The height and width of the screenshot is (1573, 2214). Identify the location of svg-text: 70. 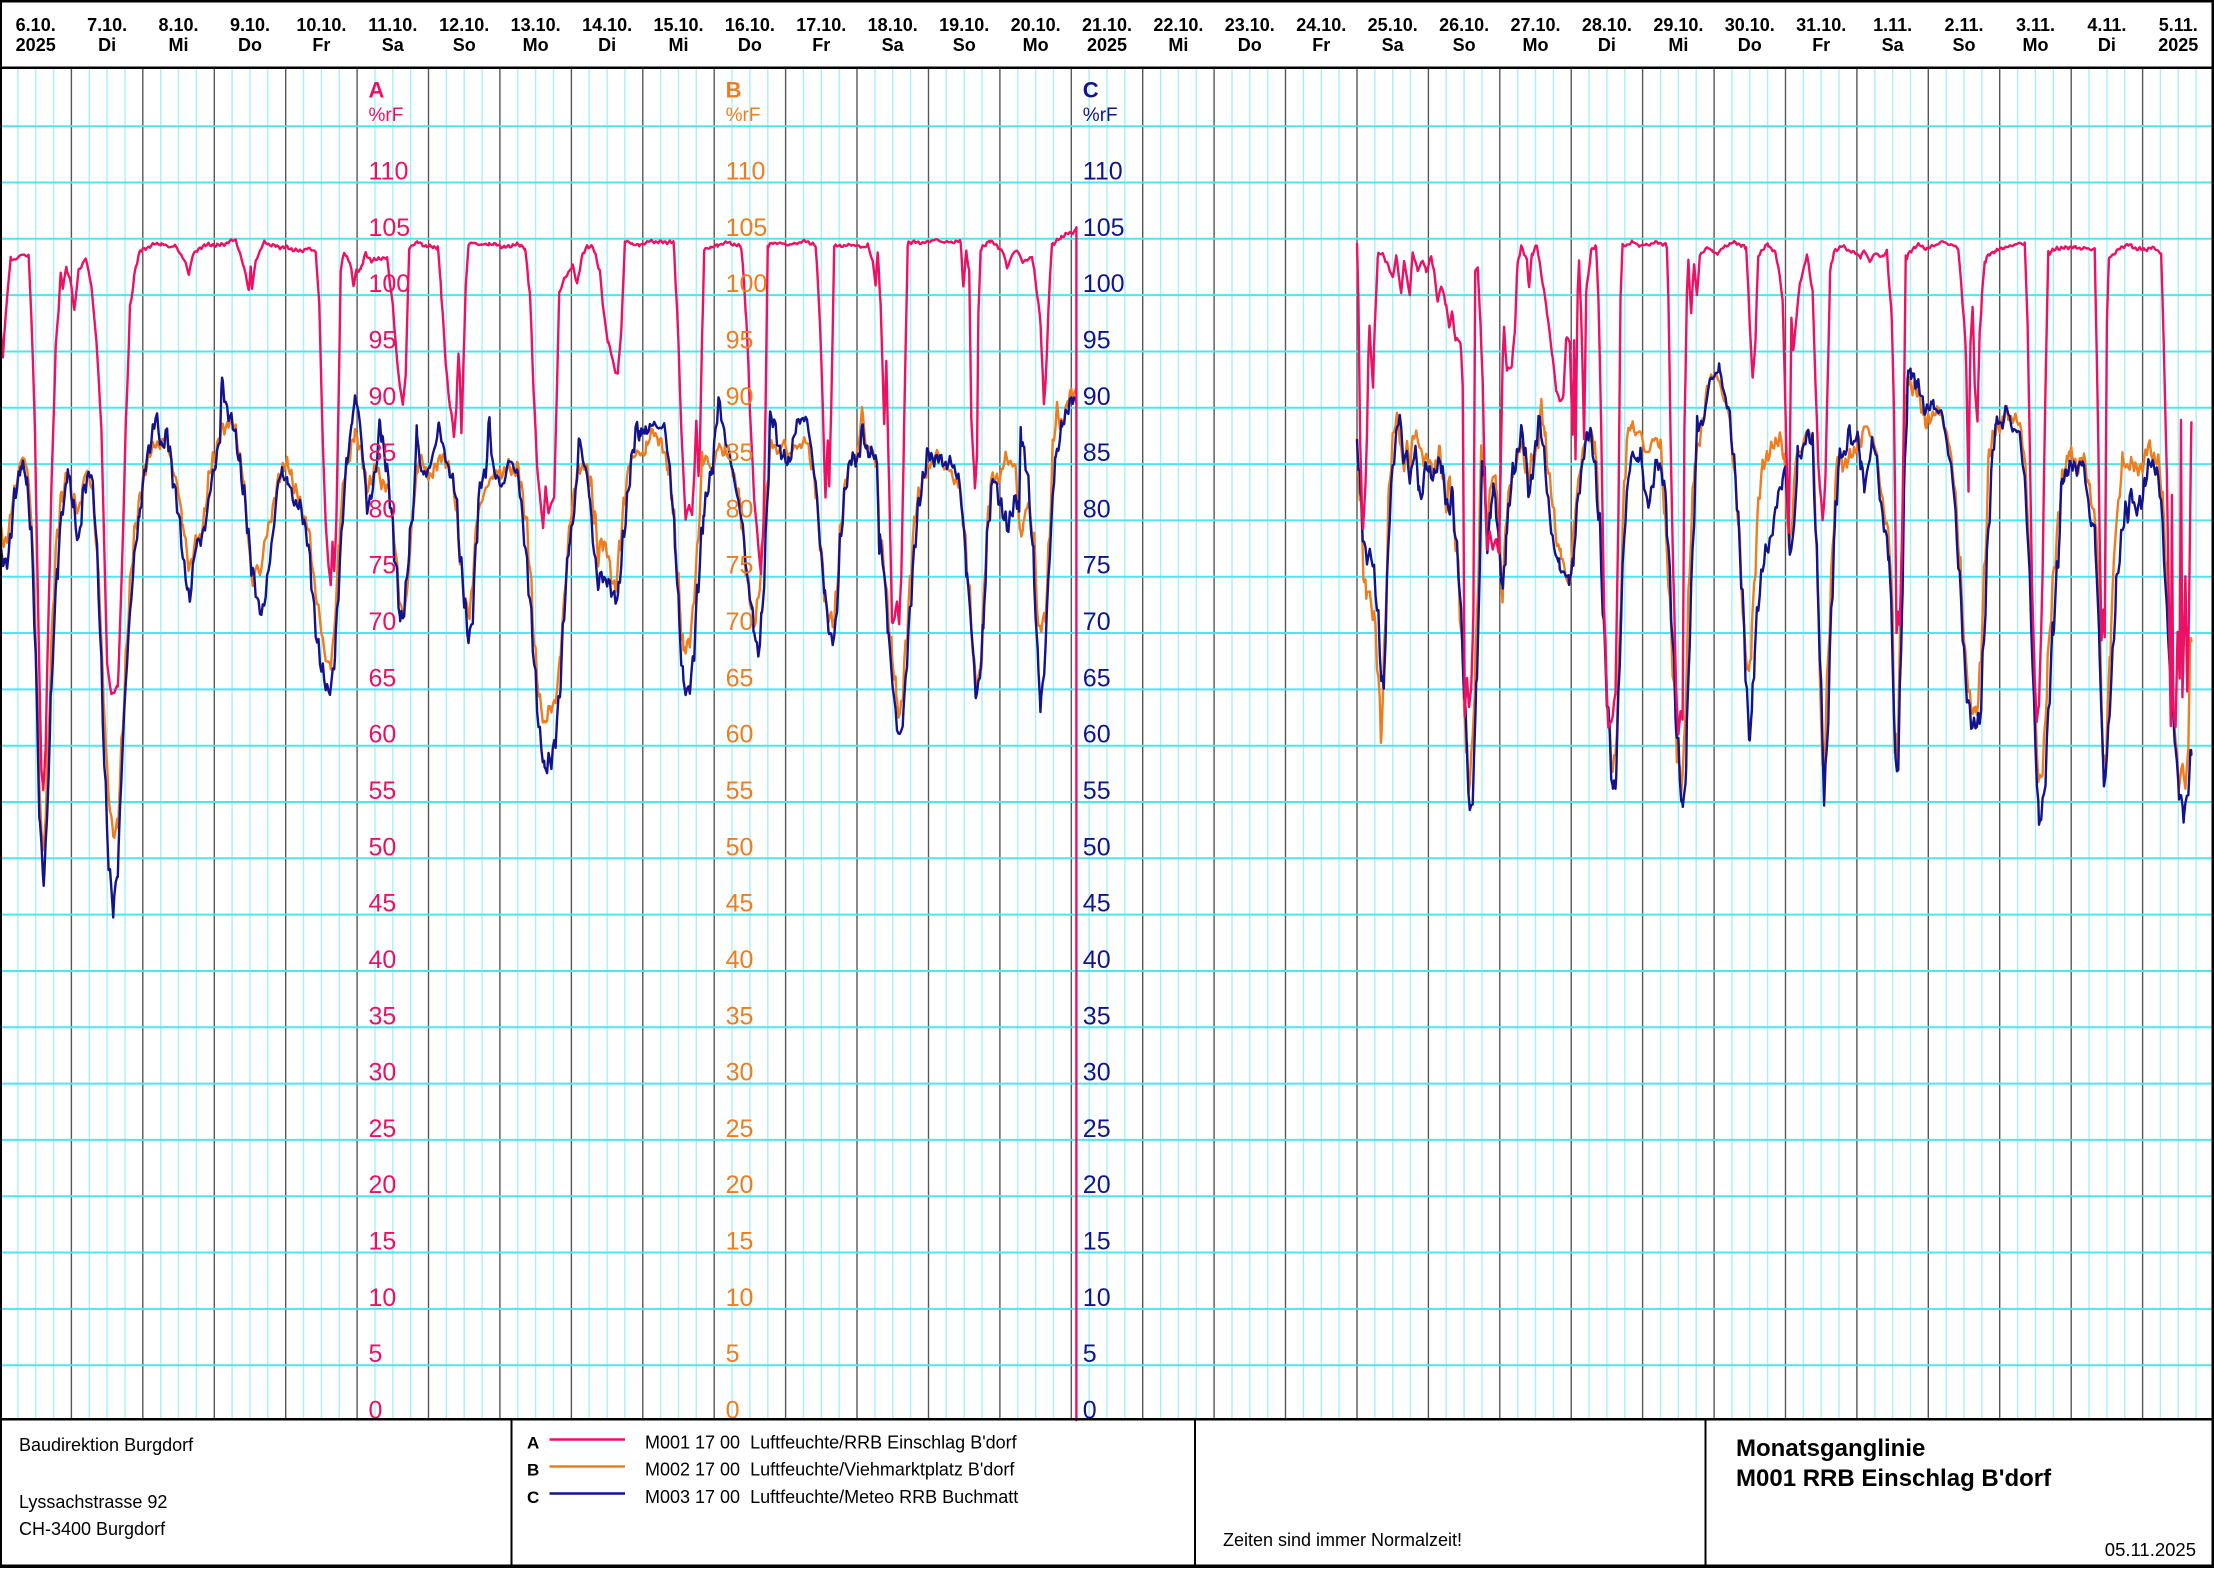
(1097, 622).